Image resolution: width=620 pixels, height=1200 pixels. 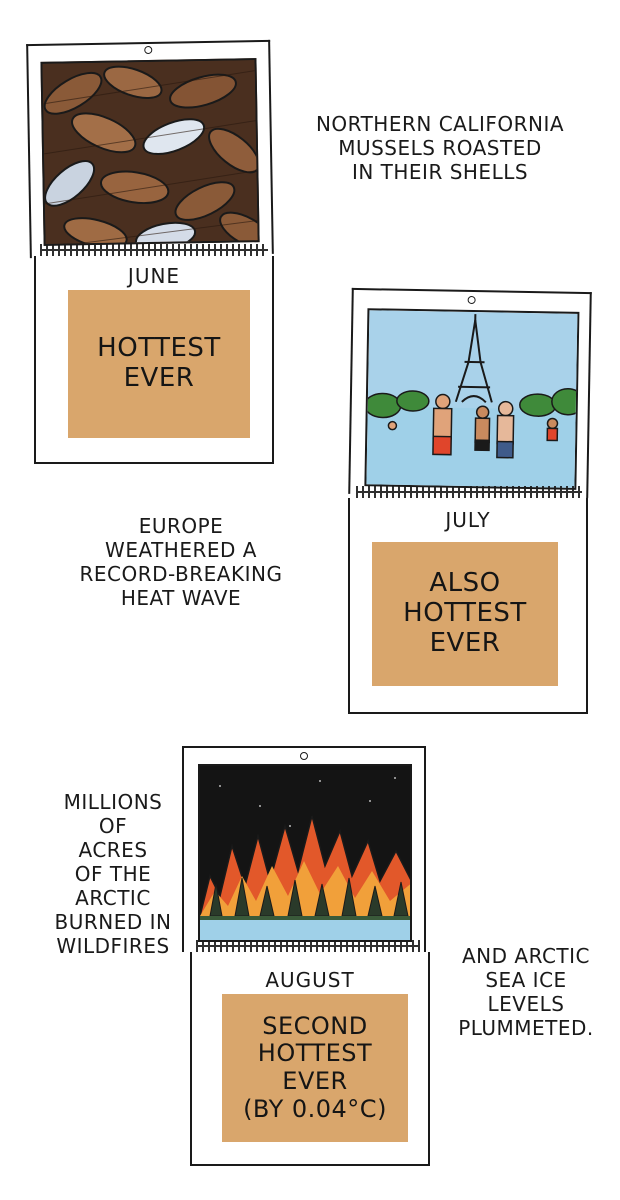 What do you see at coordinates (472, 399) in the screenshot?
I see `eiffel-tower-swimmers-image` at bounding box center [472, 399].